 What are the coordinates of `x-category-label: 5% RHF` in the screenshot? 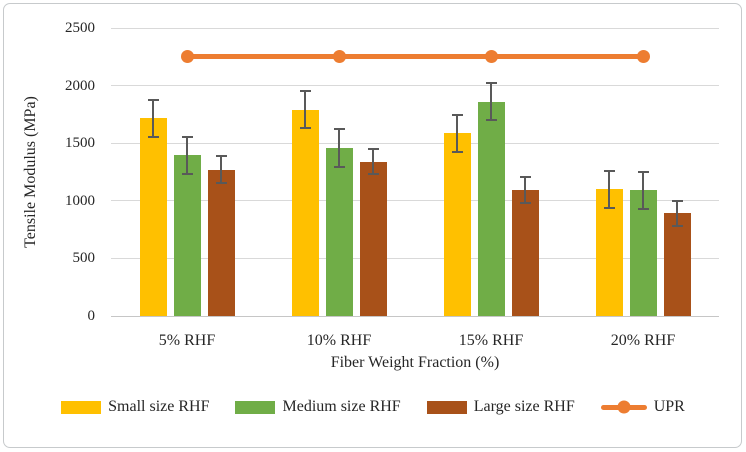 It's located at (187, 340).